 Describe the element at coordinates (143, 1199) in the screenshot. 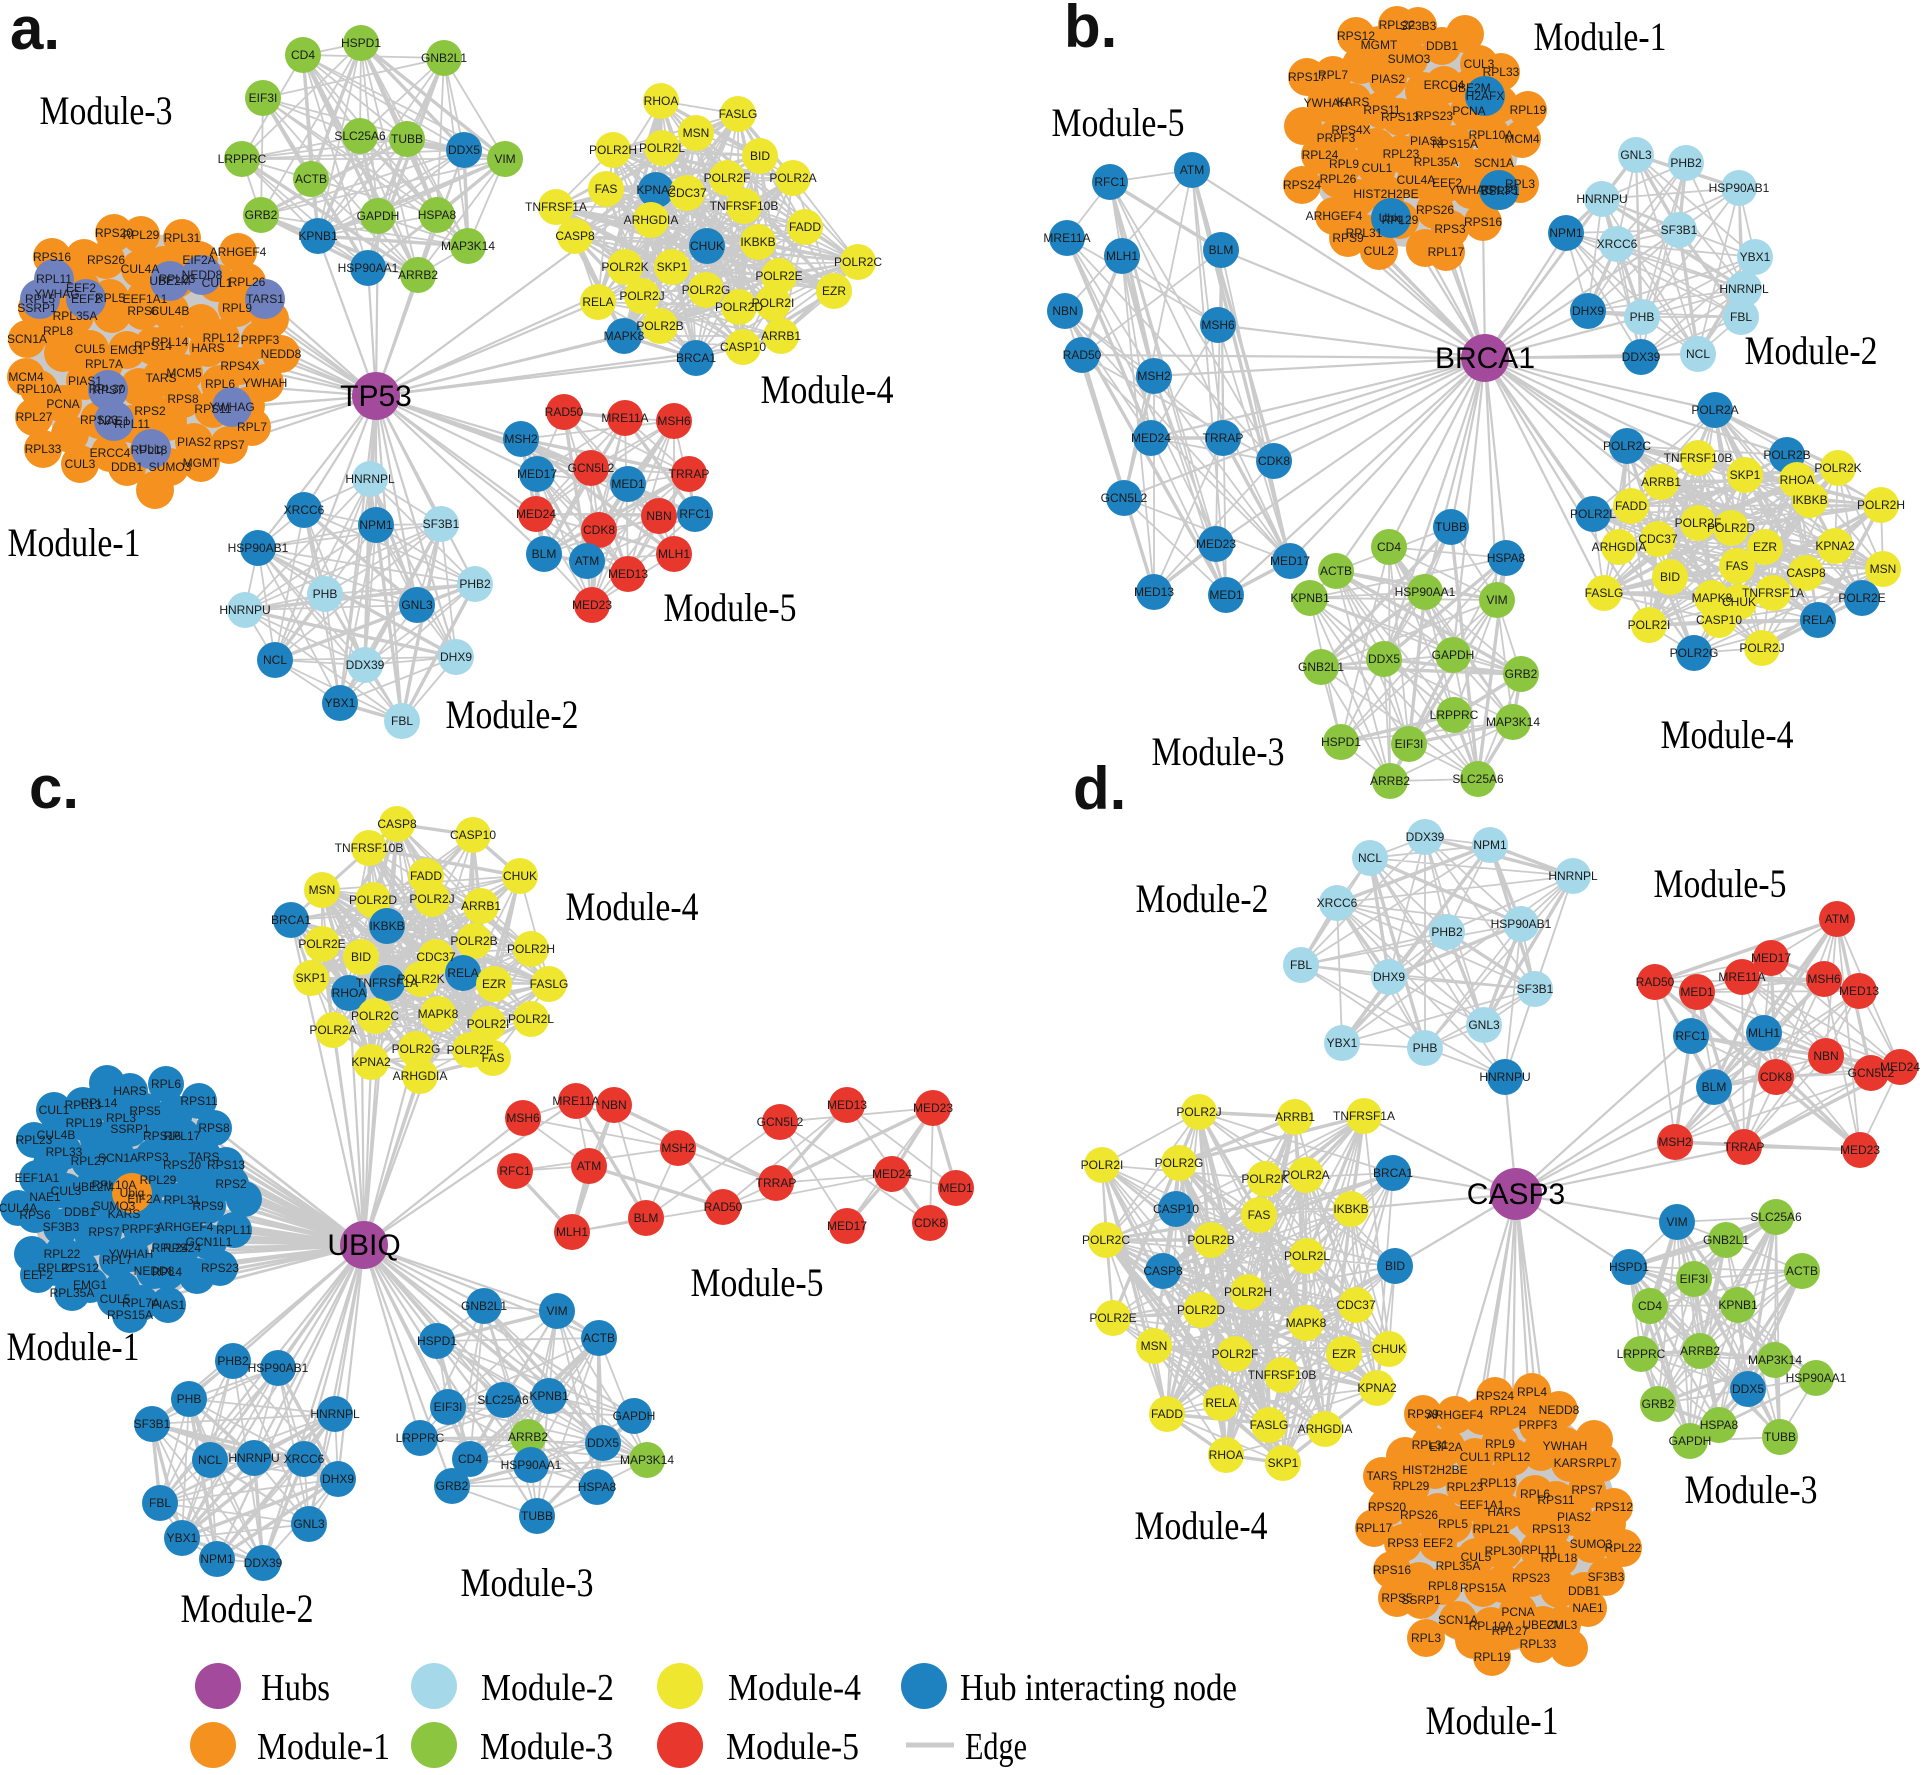

I see `svg-text: EIF2A` at that location.